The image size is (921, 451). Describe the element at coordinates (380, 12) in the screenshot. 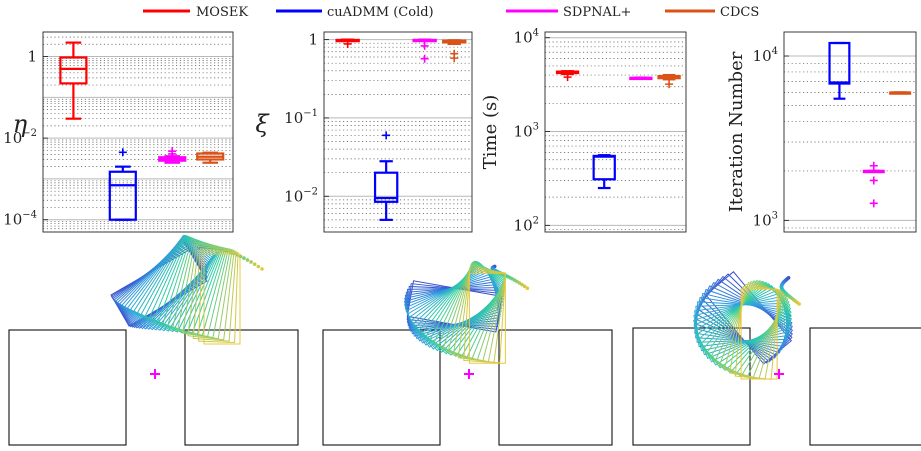

I see `legend-label-cuadmm: cuADMM (Cold)` at that location.